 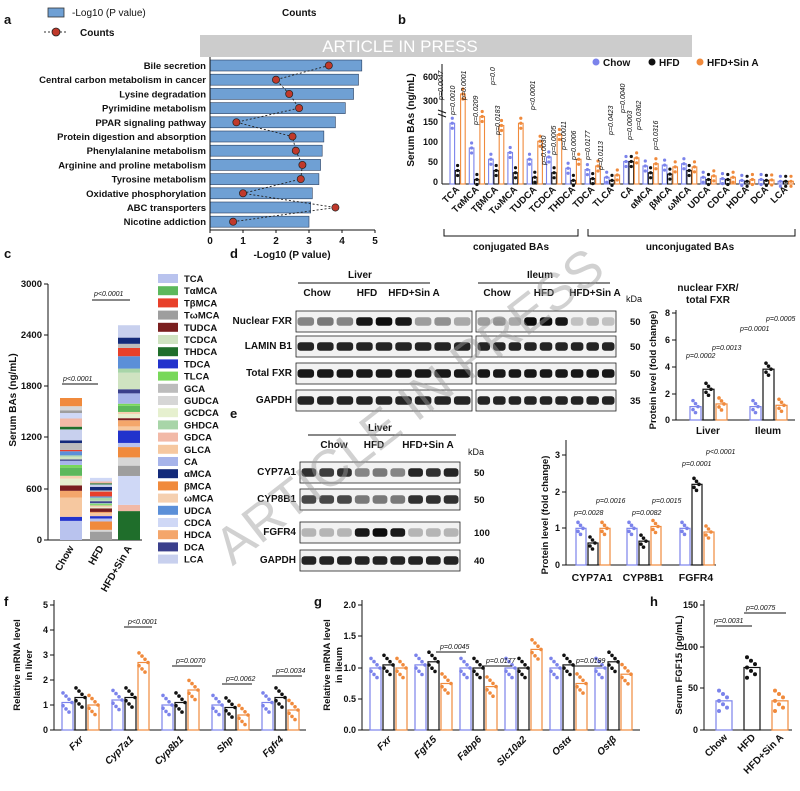 I want to click on legend-label: CA, so click(x=191, y=462).